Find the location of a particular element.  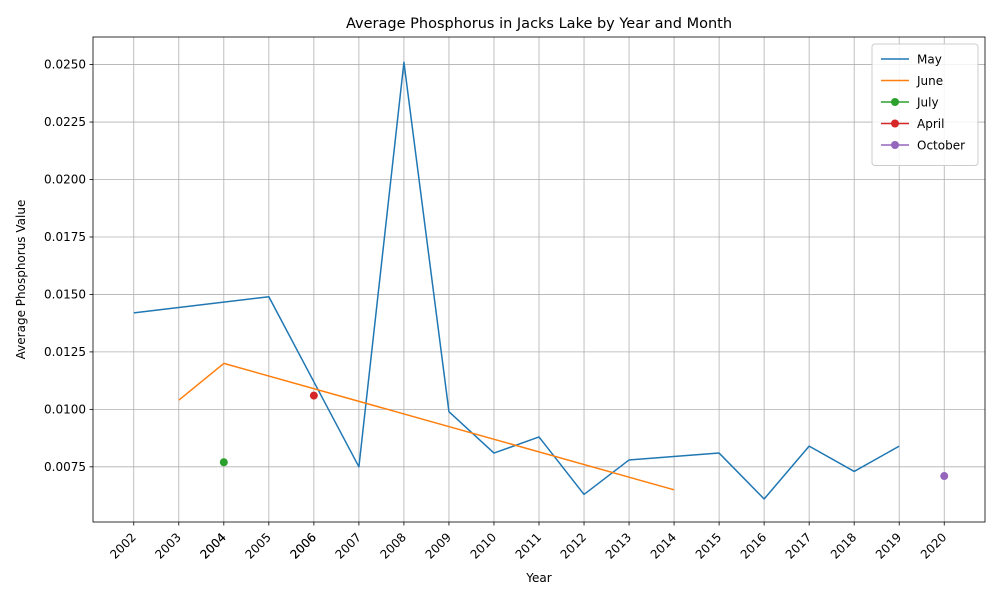

y-tick-label: 0.0175 is located at coordinates (65, 237).